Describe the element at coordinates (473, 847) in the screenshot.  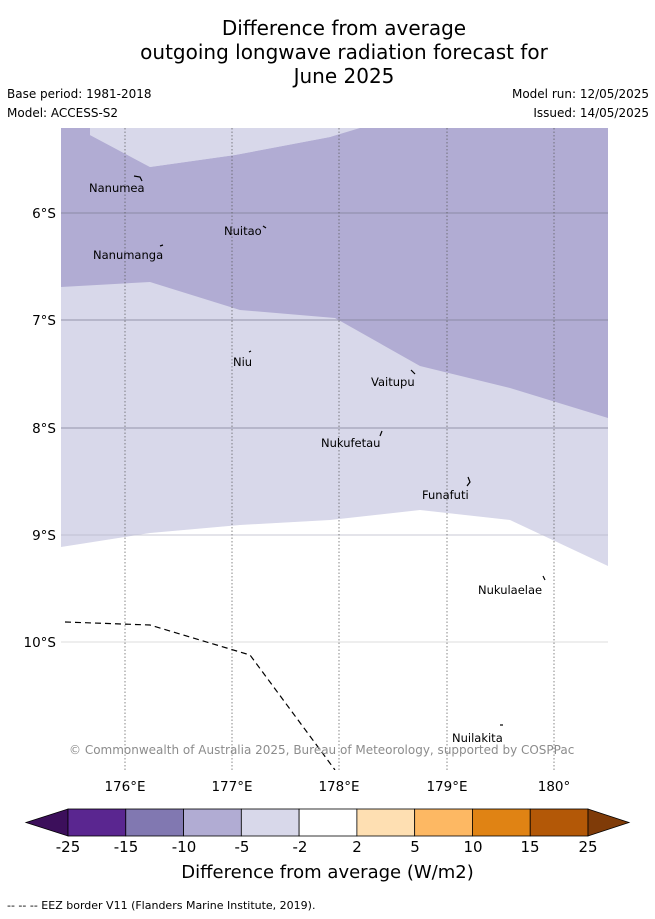
I see `colorbar-tick: 10` at that location.